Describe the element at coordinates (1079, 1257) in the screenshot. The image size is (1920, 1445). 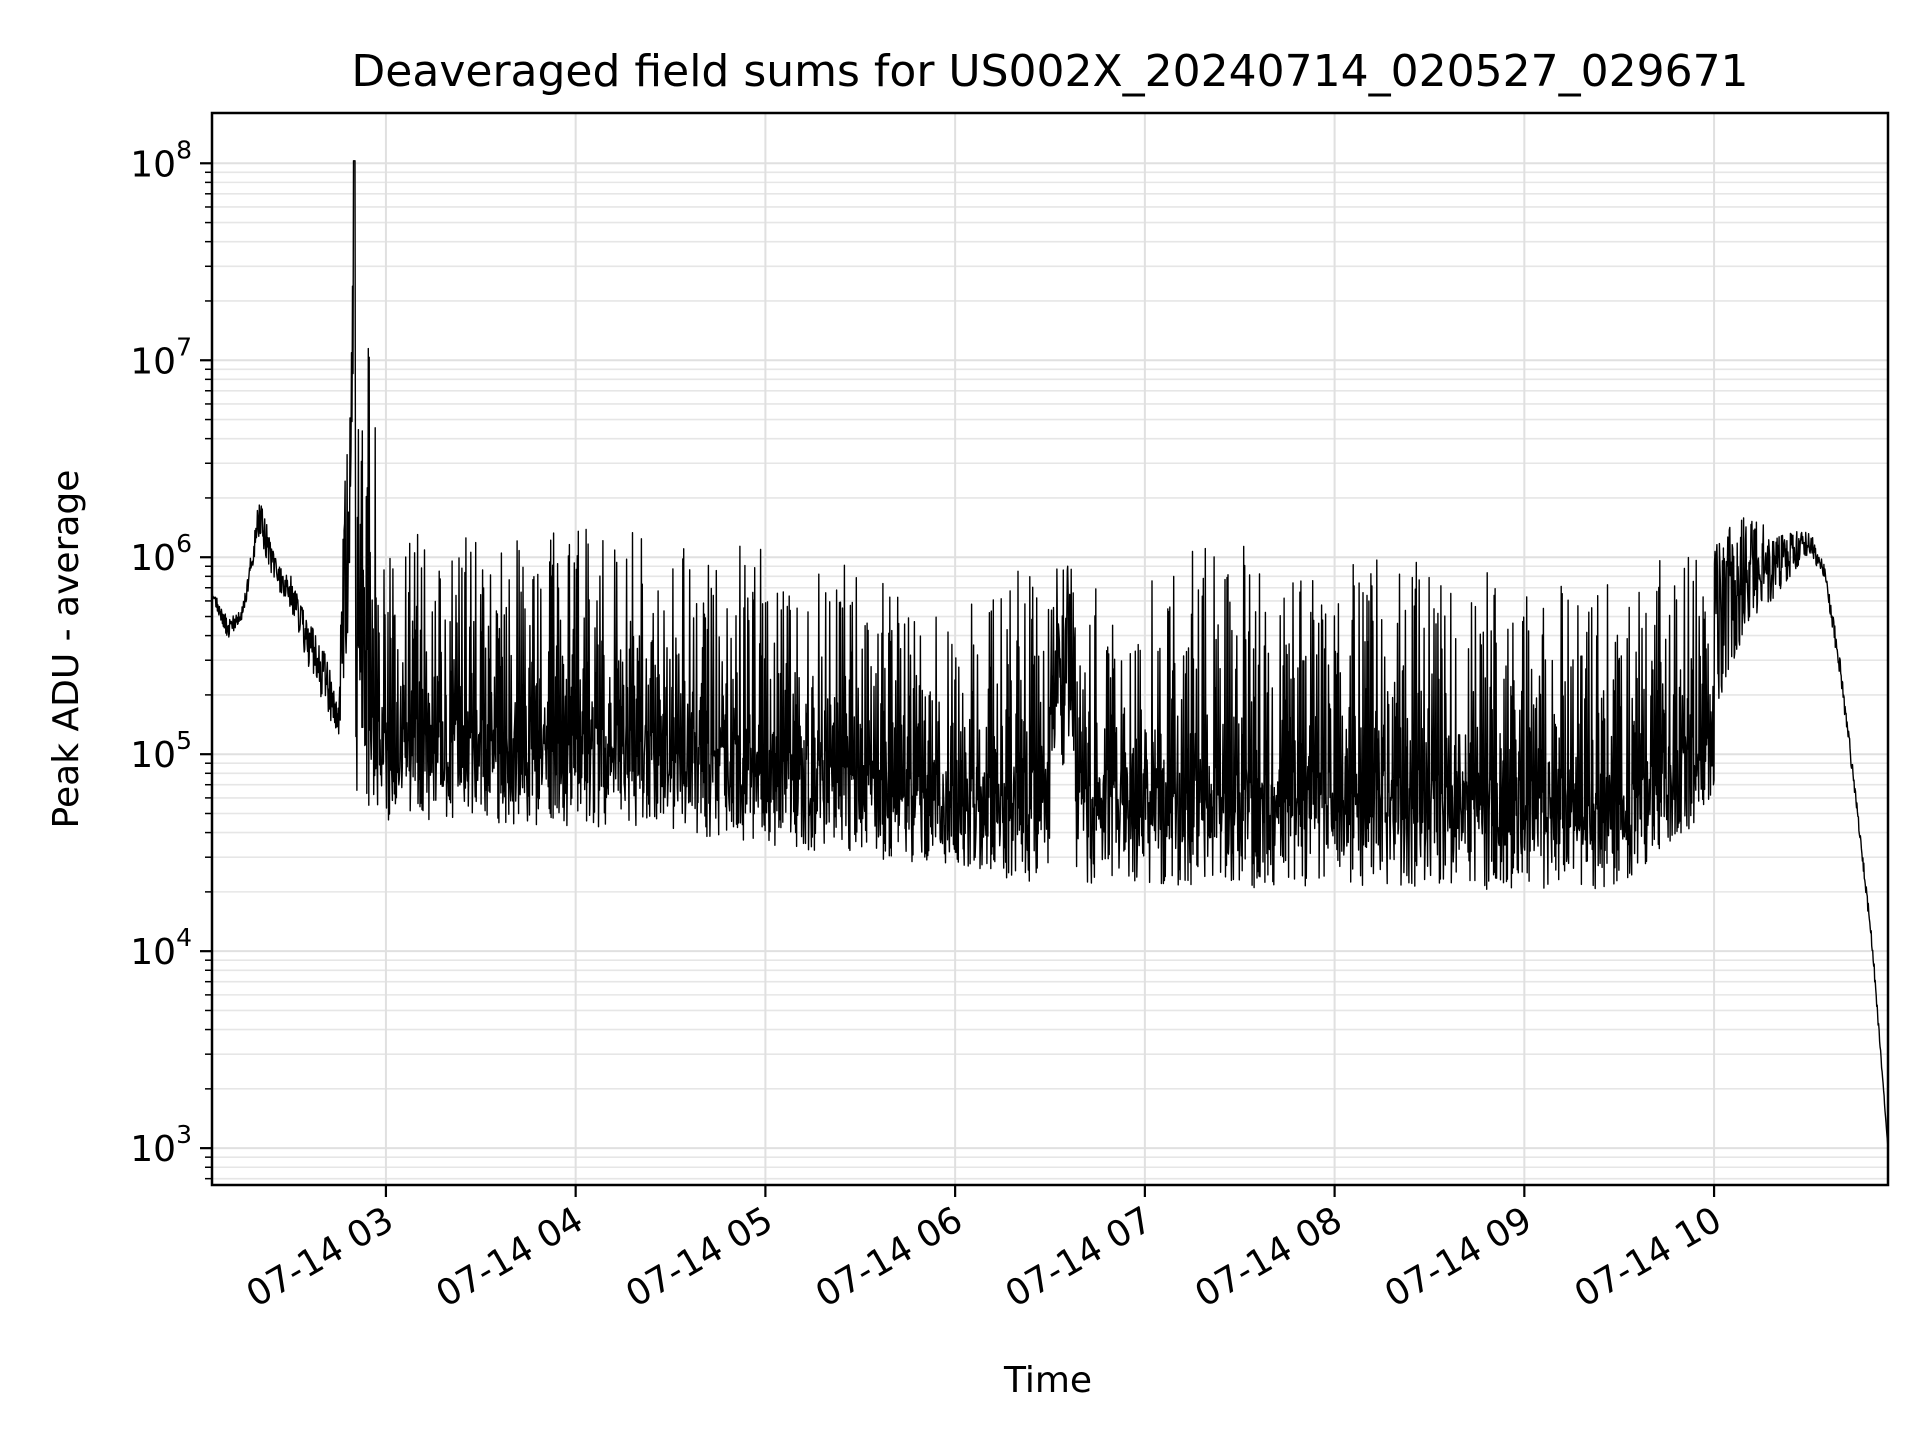
I see `x-tick-label: 07-14 07` at that location.